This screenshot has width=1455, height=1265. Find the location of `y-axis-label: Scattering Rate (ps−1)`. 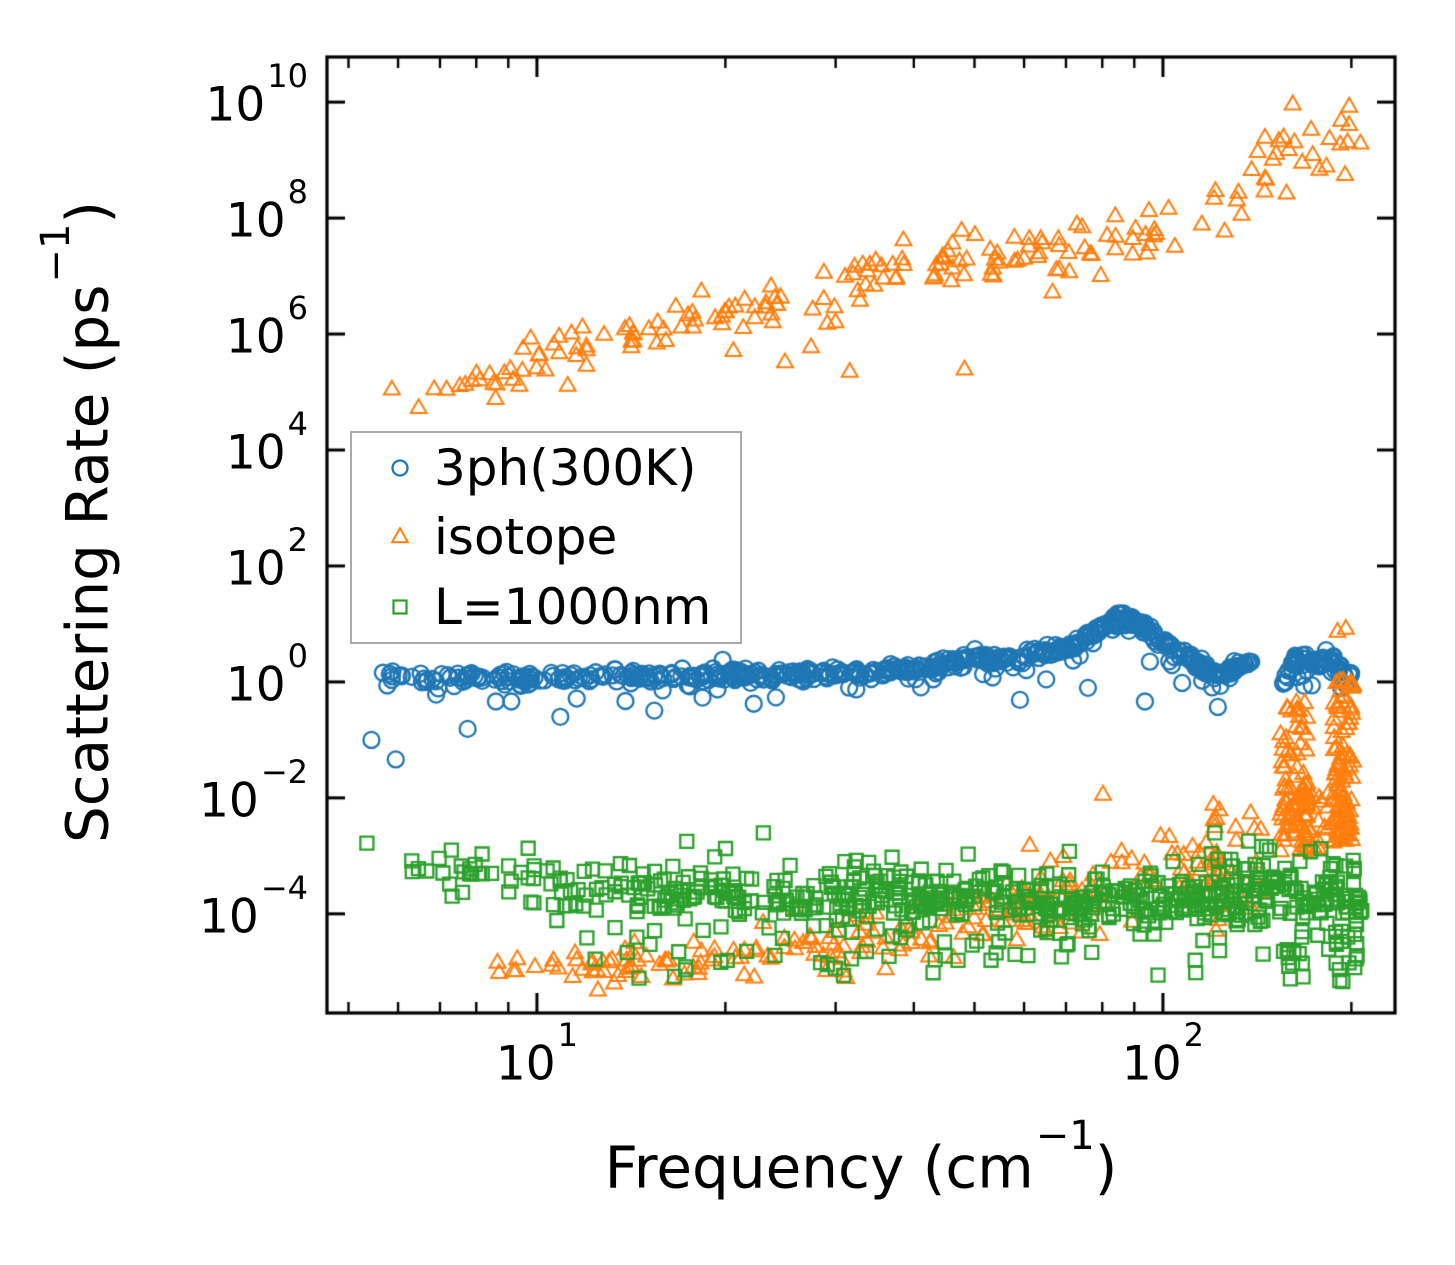

y-axis-label: Scattering Rate (ps−1) is located at coordinates (77, 522).